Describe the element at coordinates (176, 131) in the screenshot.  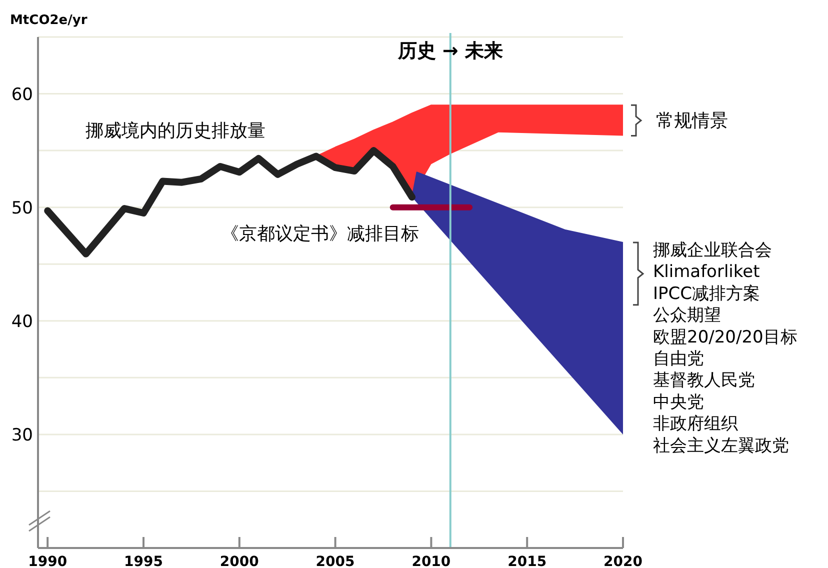
I see `series-label: 挪威境内的历史排放量` at that location.